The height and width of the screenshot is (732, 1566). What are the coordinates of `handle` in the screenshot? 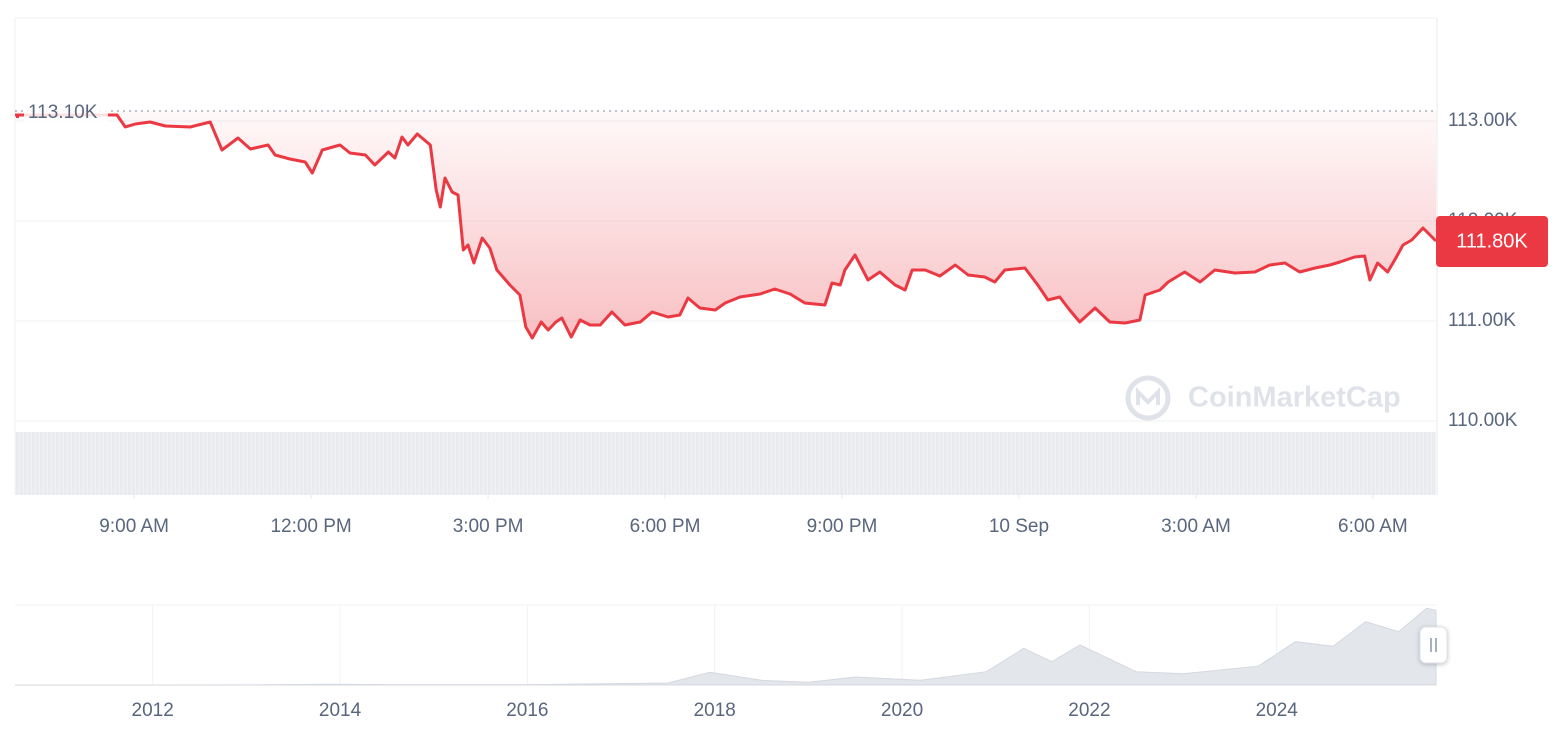 It's located at (1433, 645).